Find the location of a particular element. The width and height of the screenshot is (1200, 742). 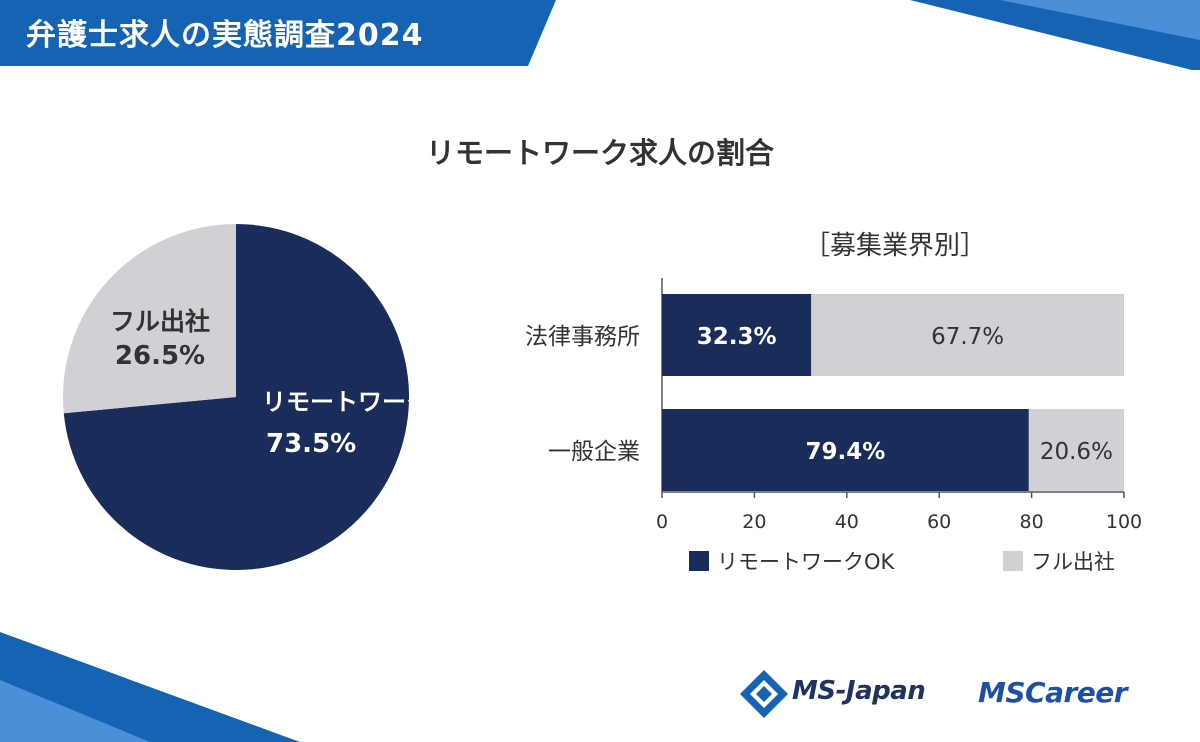

pie-label-full-office: フル出社 is located at coordinates (160, 321).